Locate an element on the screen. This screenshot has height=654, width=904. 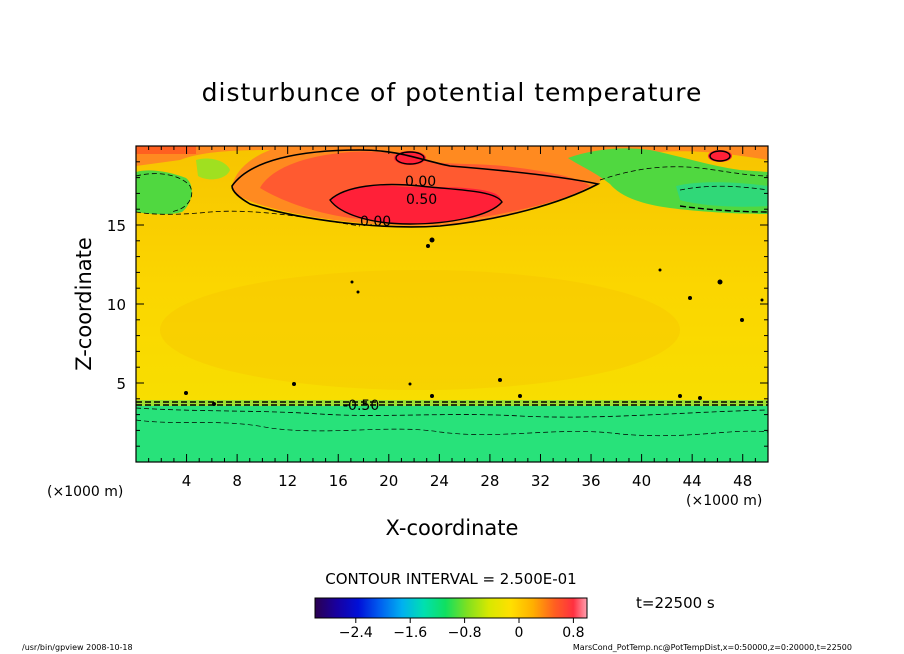
x-tick-label: 32 is located at coordinates (540, 481).